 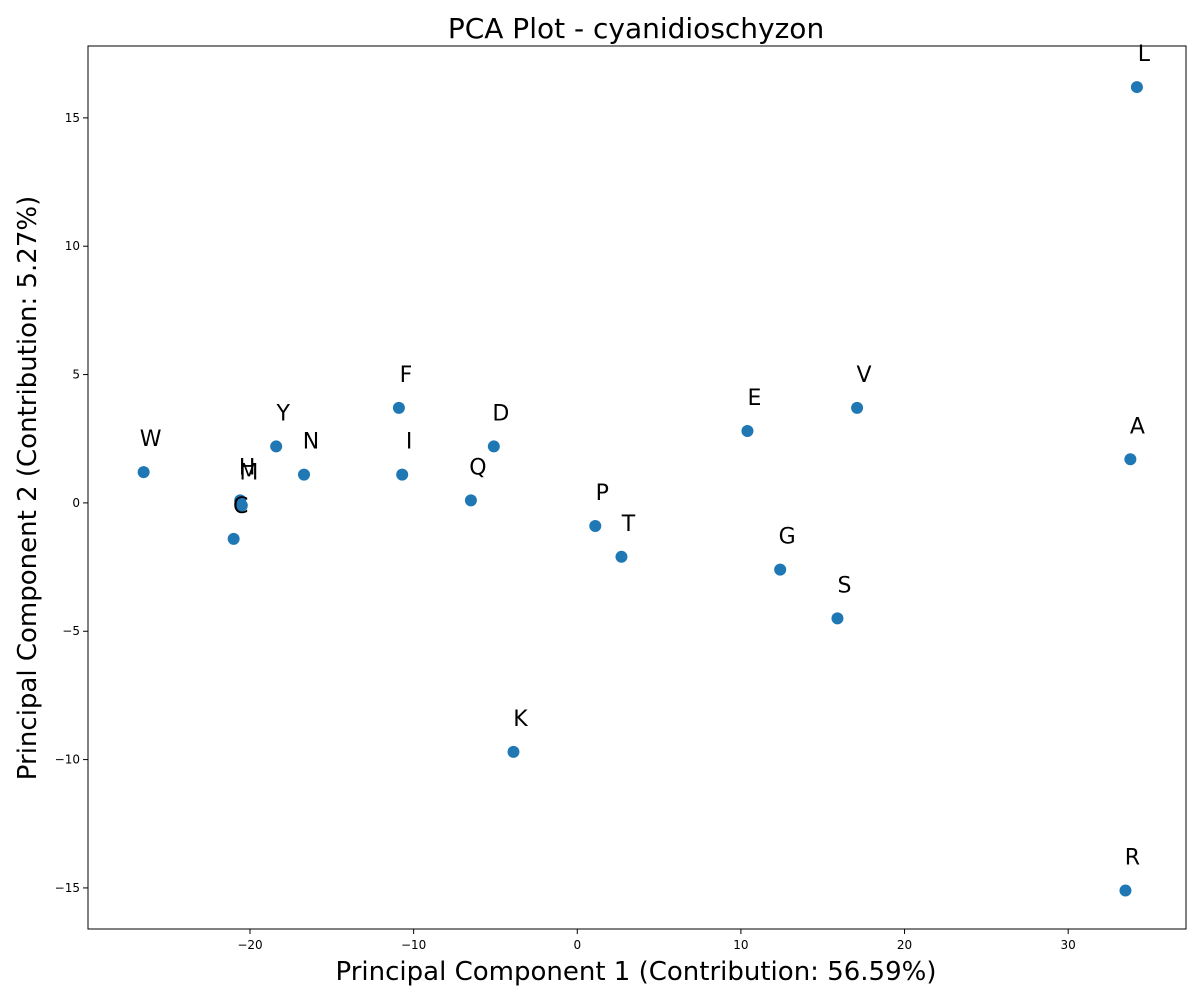 What do you see at coordinates (857, 407) in the screenshot?
I see `data-point-V` at bounding box center [857, 407].